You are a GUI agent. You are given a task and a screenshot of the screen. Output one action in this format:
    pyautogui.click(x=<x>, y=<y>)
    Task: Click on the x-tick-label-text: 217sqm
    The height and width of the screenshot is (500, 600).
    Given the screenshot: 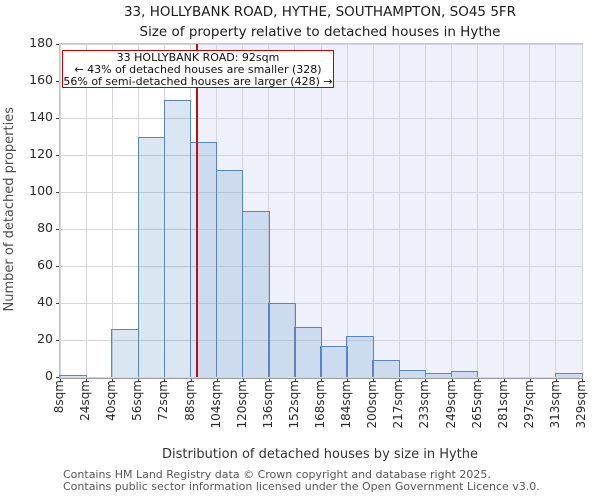 What is the action you would take?
    pyautogui.click(x=398, y=404)
    